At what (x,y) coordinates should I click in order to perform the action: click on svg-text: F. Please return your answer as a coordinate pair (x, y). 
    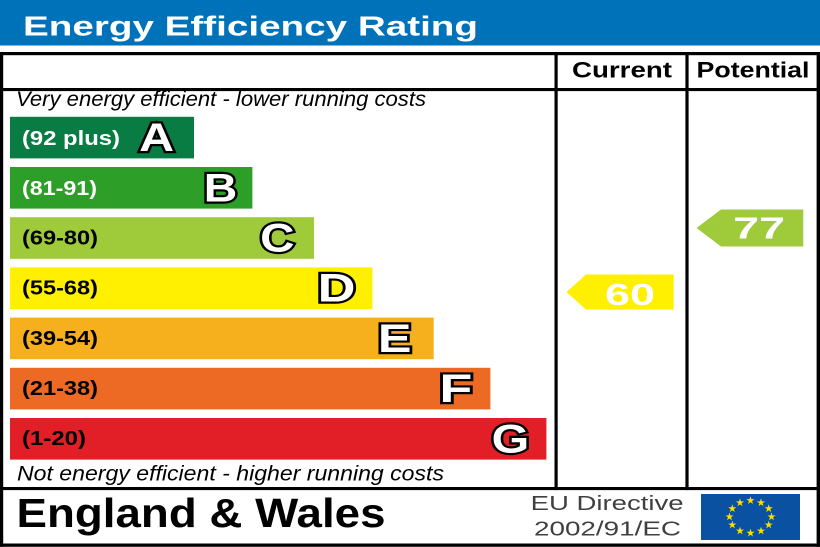
    Looking at the image, I should click on (455, 389).